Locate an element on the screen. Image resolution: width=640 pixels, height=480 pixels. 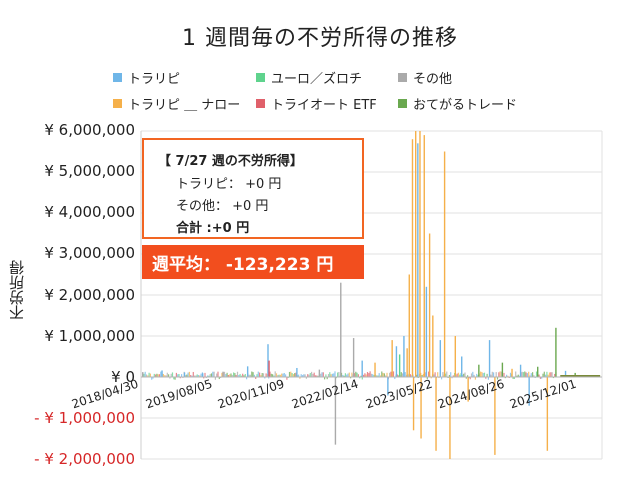
legend-item-otegaru-trade: おてがるトレード is located at coordinates (457, 103).